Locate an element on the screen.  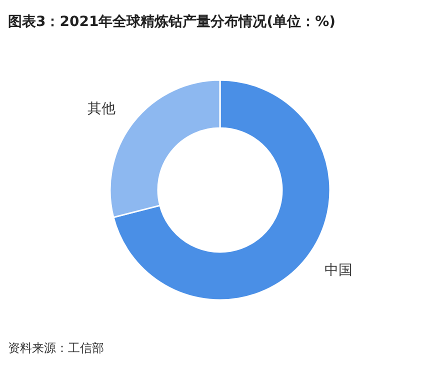
text: 资料来源：工信部 is located at coordinates (56, 348).